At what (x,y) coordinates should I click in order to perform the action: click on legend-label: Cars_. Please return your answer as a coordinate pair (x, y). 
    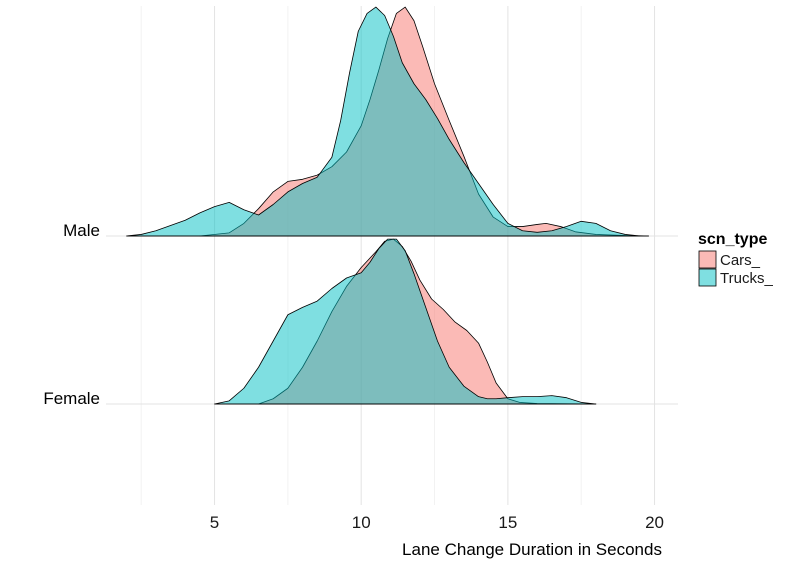
    Looking at the image, I should click on (740, 260).